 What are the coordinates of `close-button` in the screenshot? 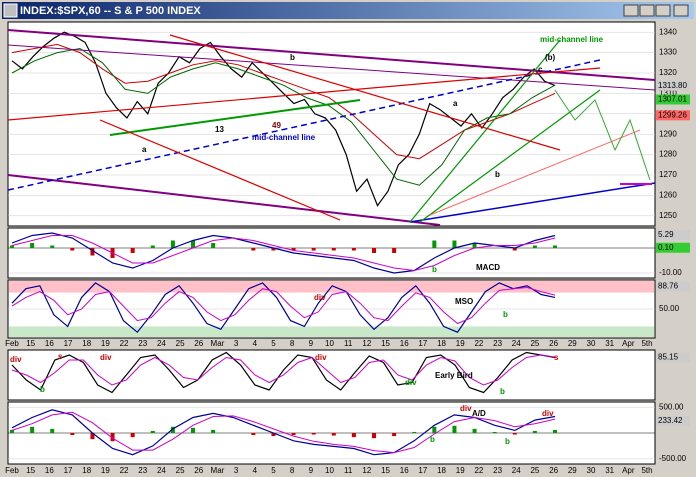 It's located at (681, 10).